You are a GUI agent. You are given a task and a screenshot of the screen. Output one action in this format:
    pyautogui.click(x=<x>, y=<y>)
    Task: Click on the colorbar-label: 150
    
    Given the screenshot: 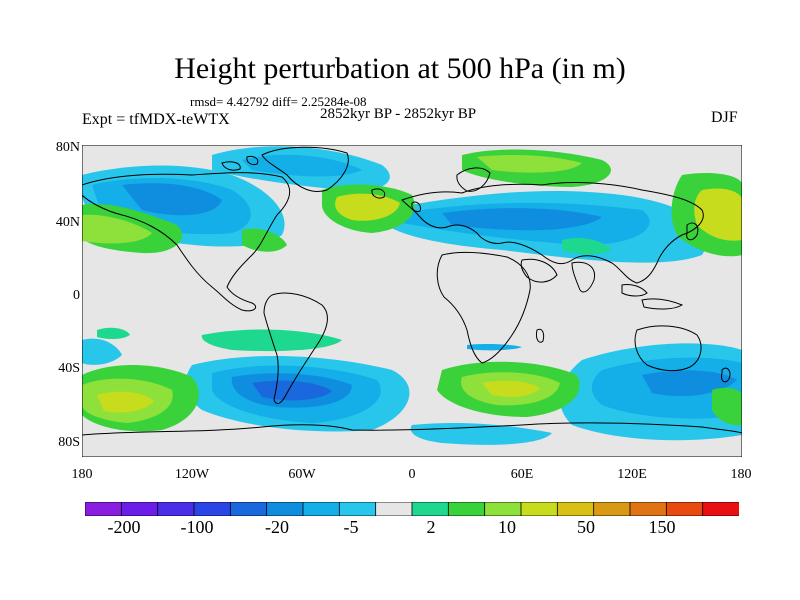 What is the action you would take?
    pyautogui.click(x=662, y=527)
    